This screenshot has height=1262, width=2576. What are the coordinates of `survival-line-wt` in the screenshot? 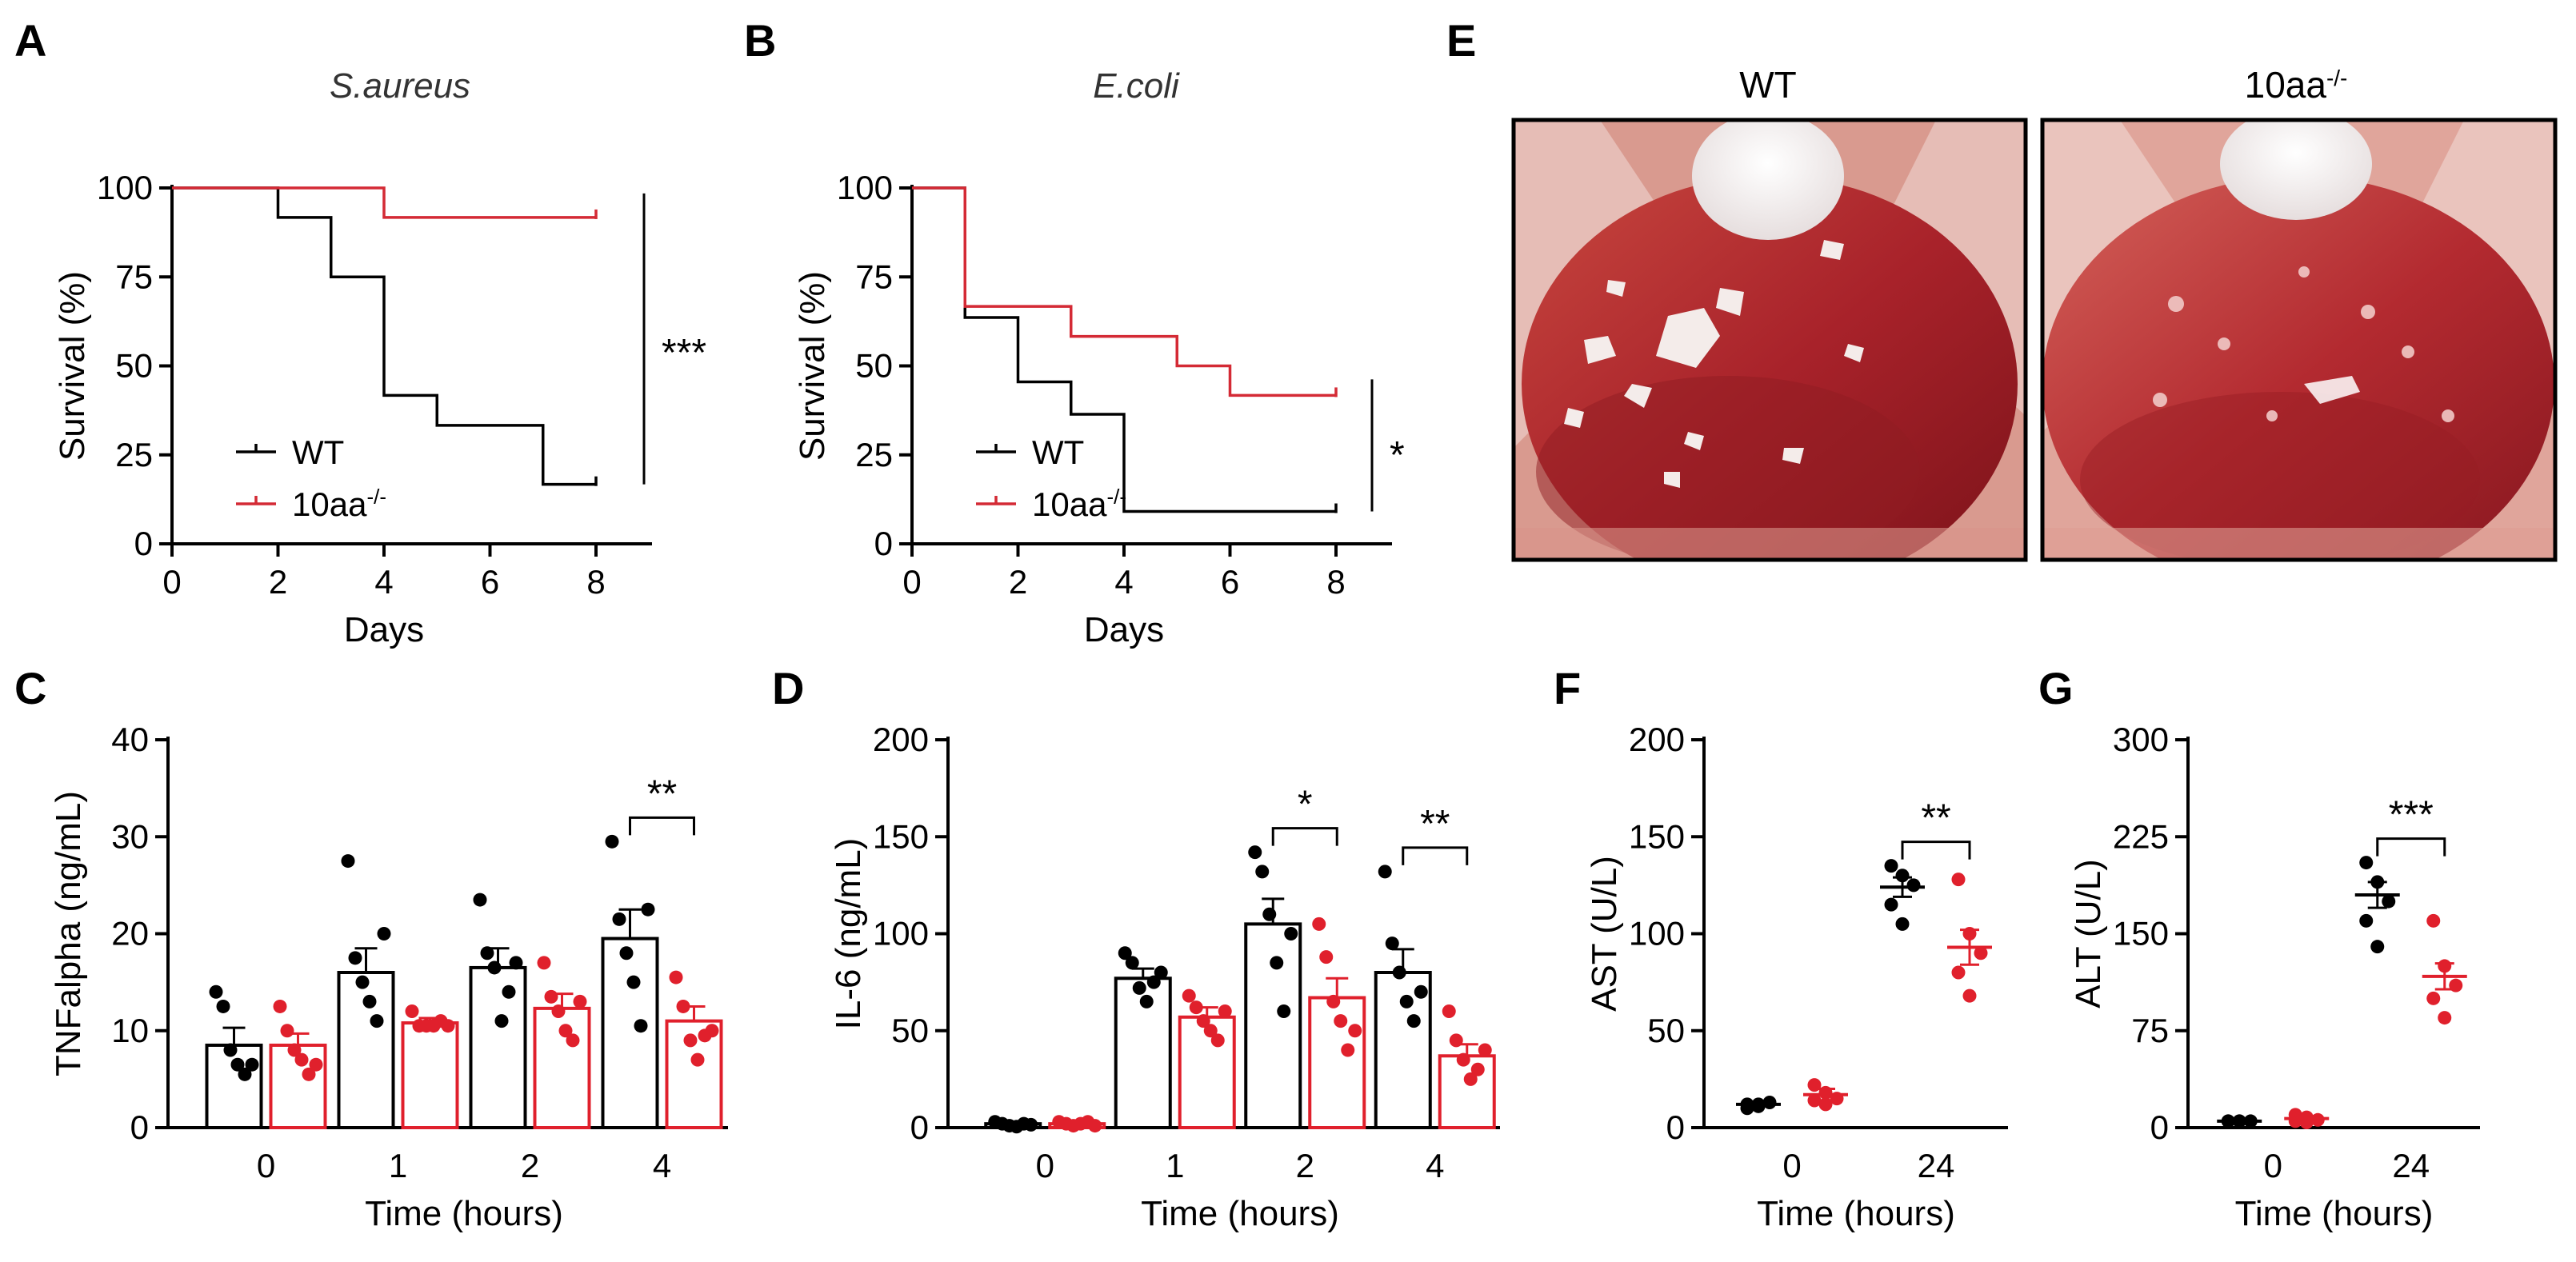 It's located at (1124, 349).